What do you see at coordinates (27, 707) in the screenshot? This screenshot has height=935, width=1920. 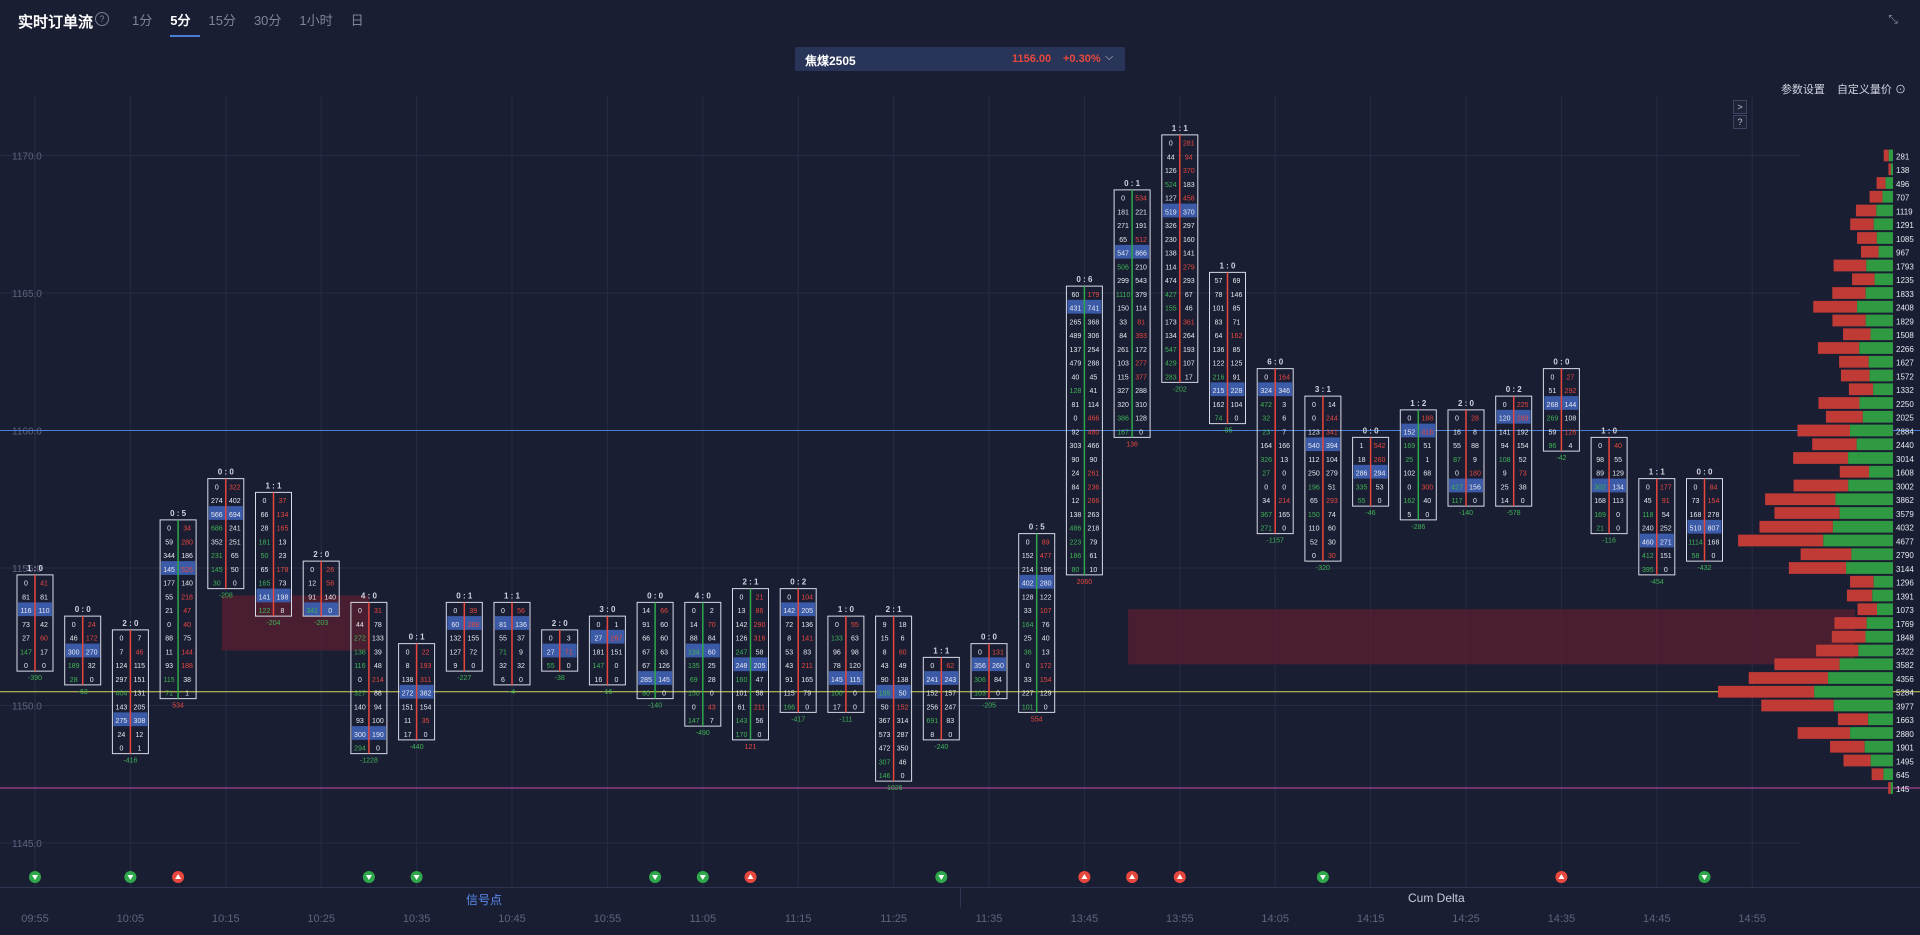 I see `y-tick-label: 1150.0` at bounding box center [27, 707].